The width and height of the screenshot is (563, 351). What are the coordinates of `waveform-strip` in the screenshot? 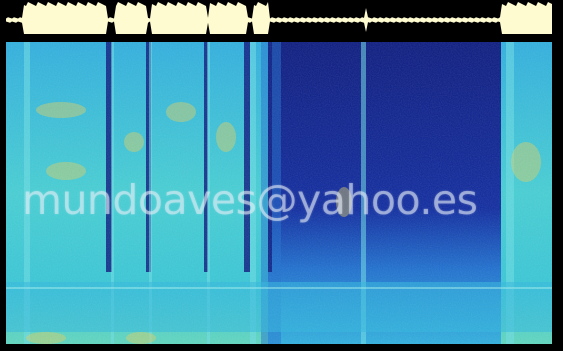 It's located at (279, 20).